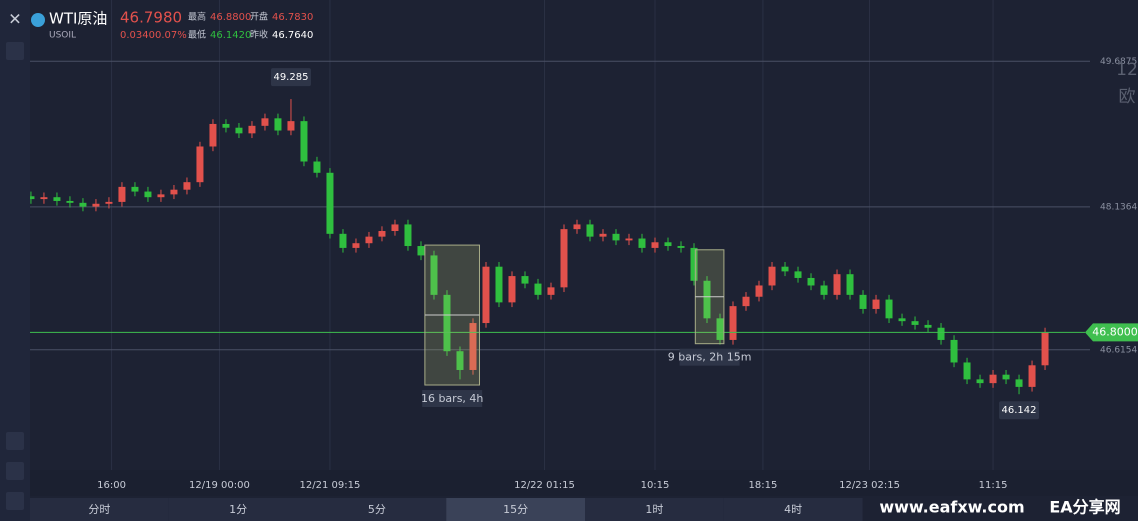 Image resolution: width=1138 pixels, height=521 pixels. Describe the element at coordinates (151, 18) in the screenshot. I see `price: 46.7980` at that location.